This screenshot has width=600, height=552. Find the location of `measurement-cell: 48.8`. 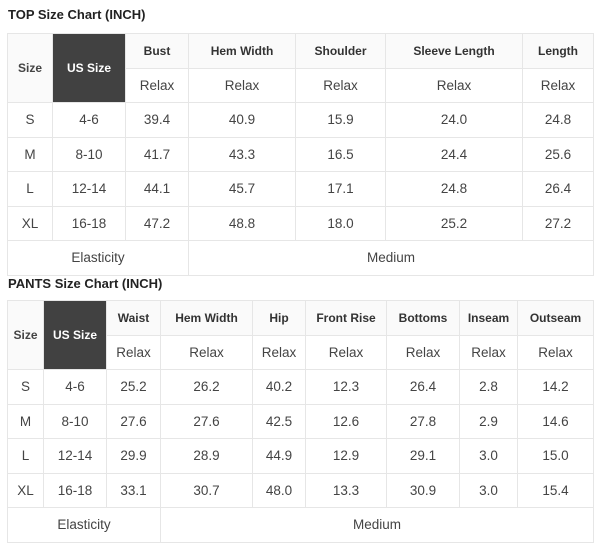

measurement-cell: 48.8 is located at coordinates (242, 223).